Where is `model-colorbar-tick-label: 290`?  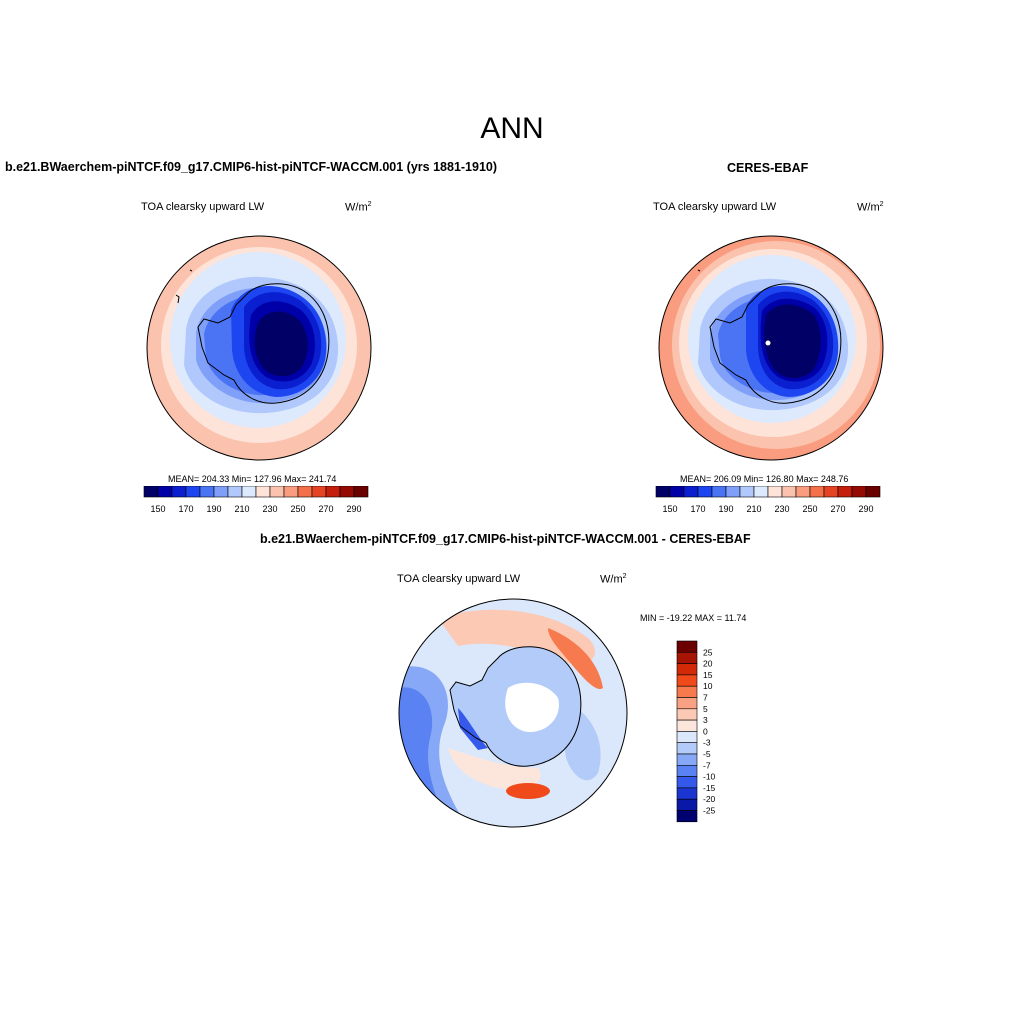
model-colorbar-tick-label: 290 is located at coordinates (353, 509).